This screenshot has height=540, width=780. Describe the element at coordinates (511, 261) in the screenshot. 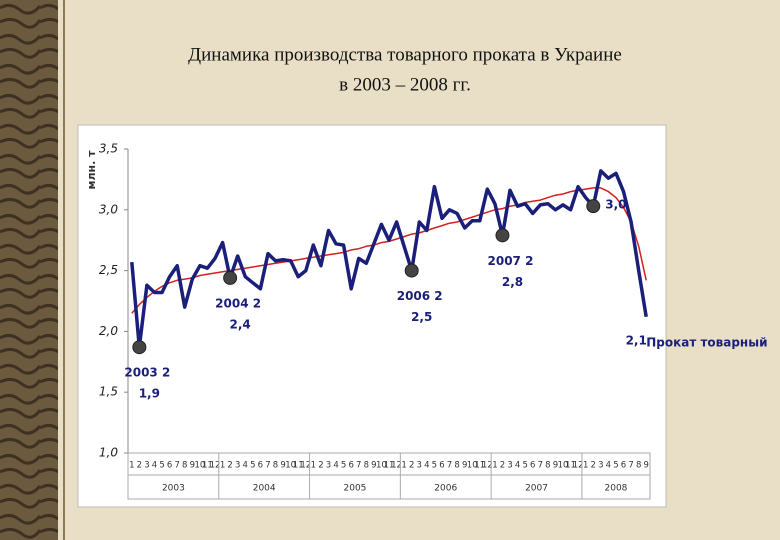

I see `point-name: 2007 2` at that location.